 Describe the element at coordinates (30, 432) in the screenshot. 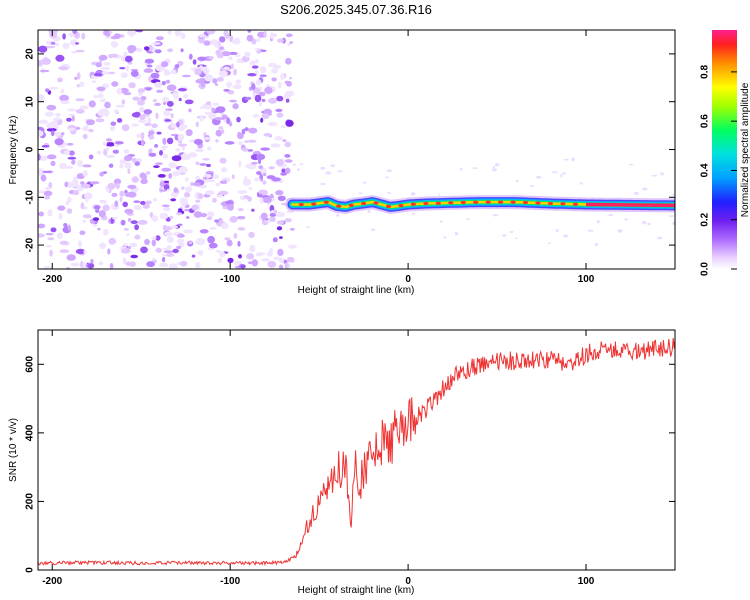

I see `y-tick-label: 400` at that location.